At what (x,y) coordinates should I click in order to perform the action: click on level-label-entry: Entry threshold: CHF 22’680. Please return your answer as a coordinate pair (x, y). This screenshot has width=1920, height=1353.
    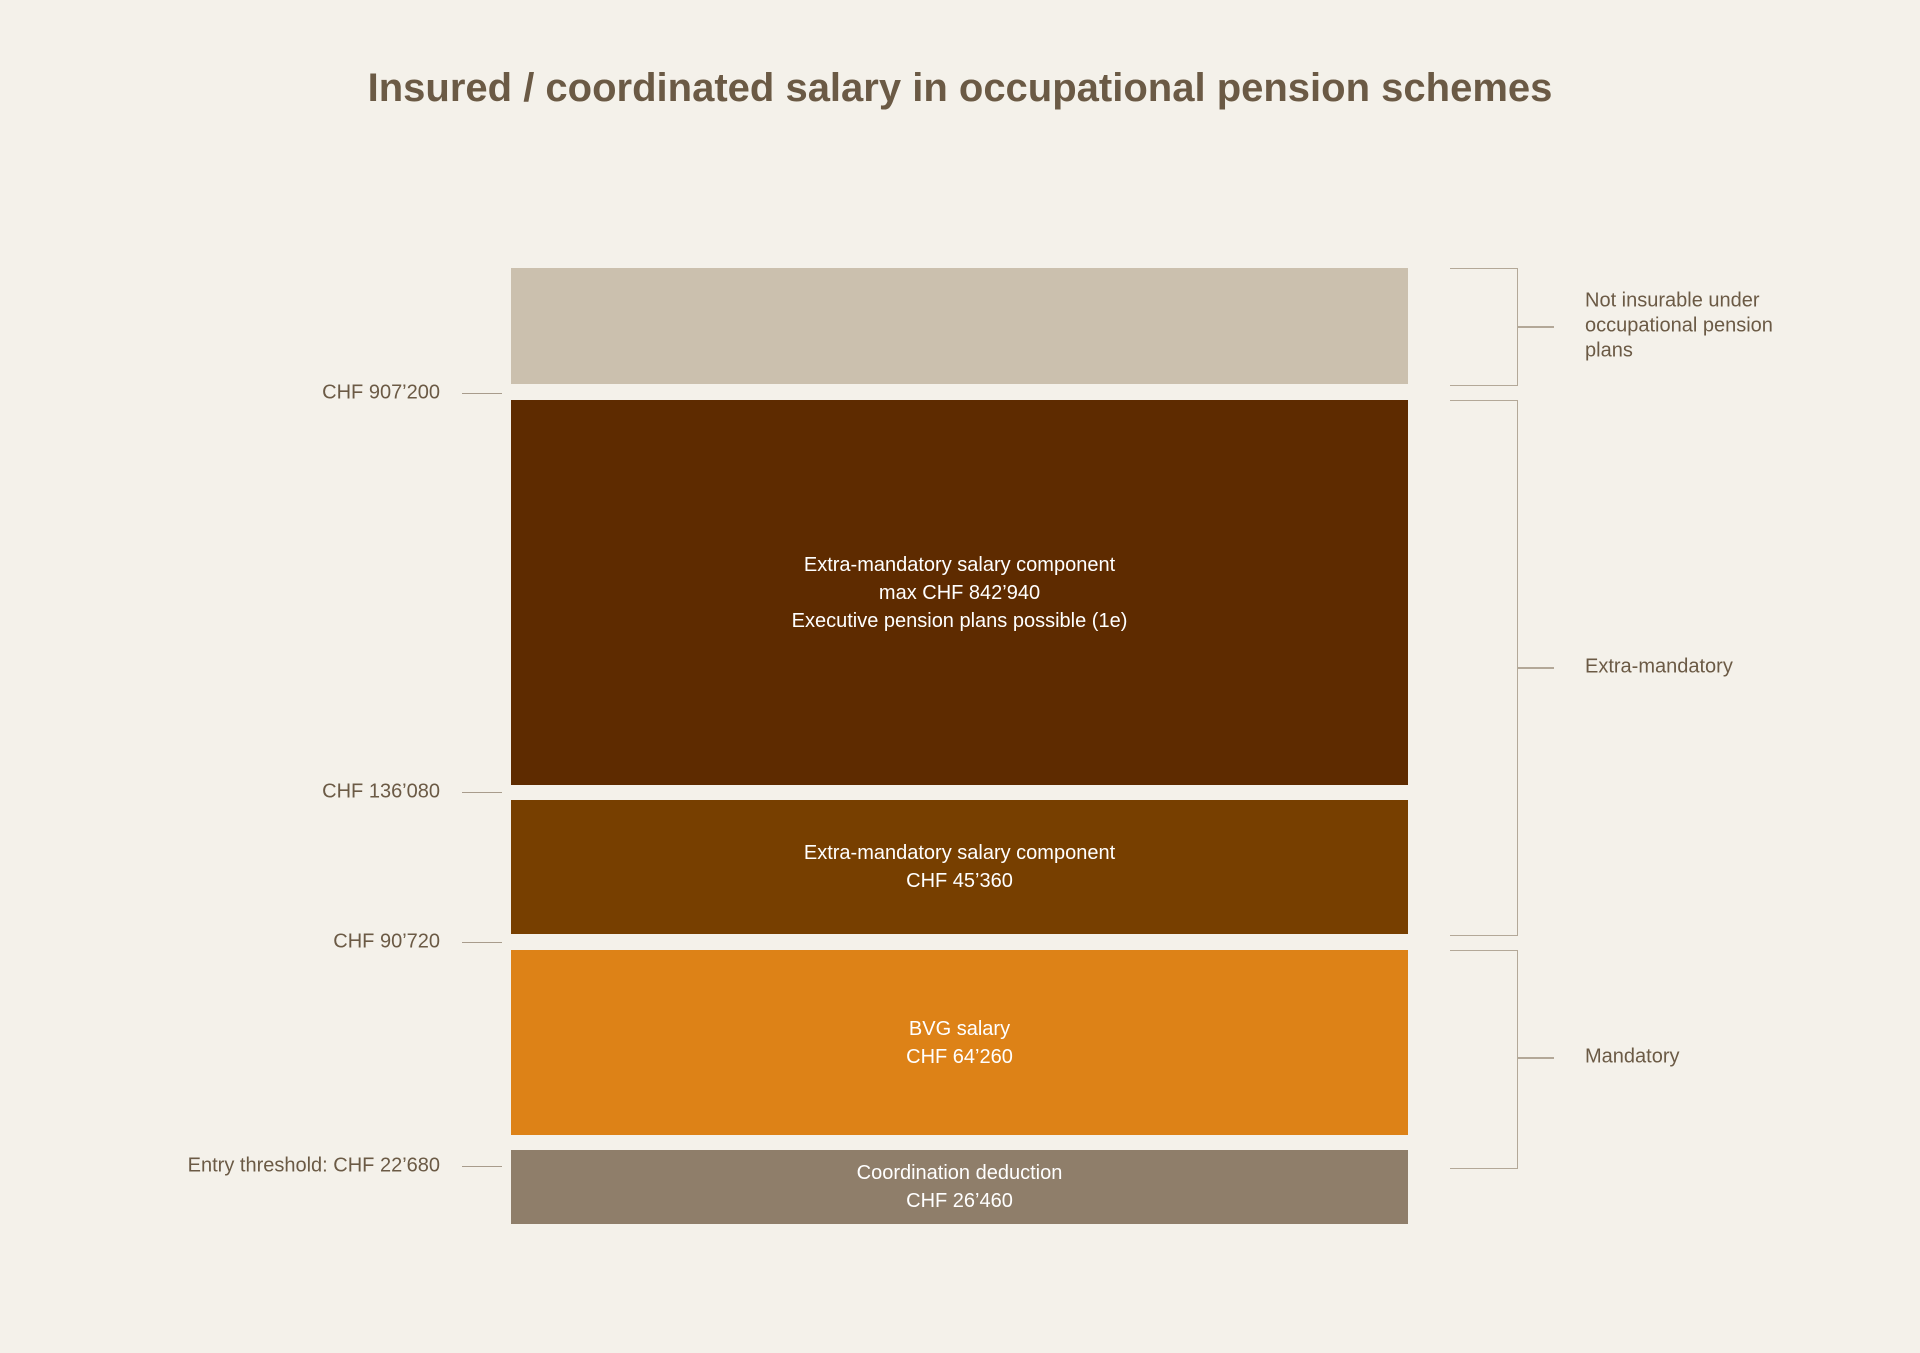
    Looking at the image, I should click on (313, 1165).